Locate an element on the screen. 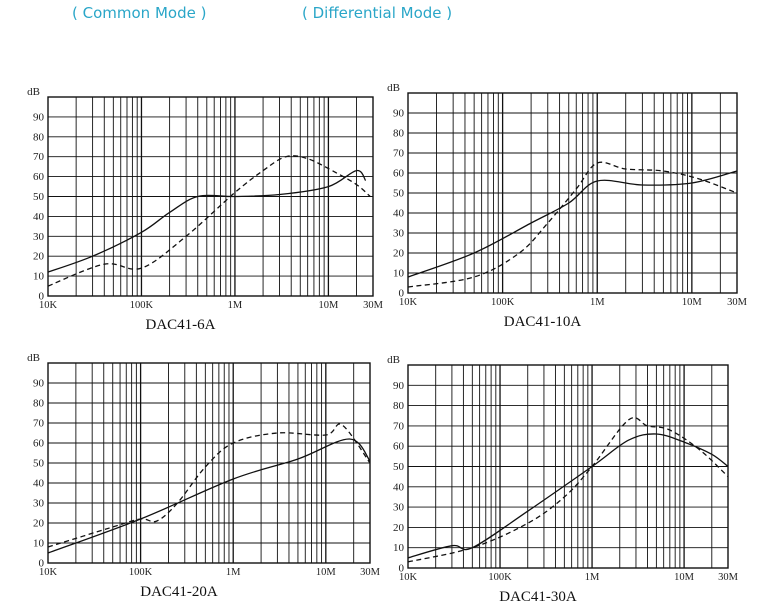  chart-title: DAC41-6A is located at coordinates (181, 325).